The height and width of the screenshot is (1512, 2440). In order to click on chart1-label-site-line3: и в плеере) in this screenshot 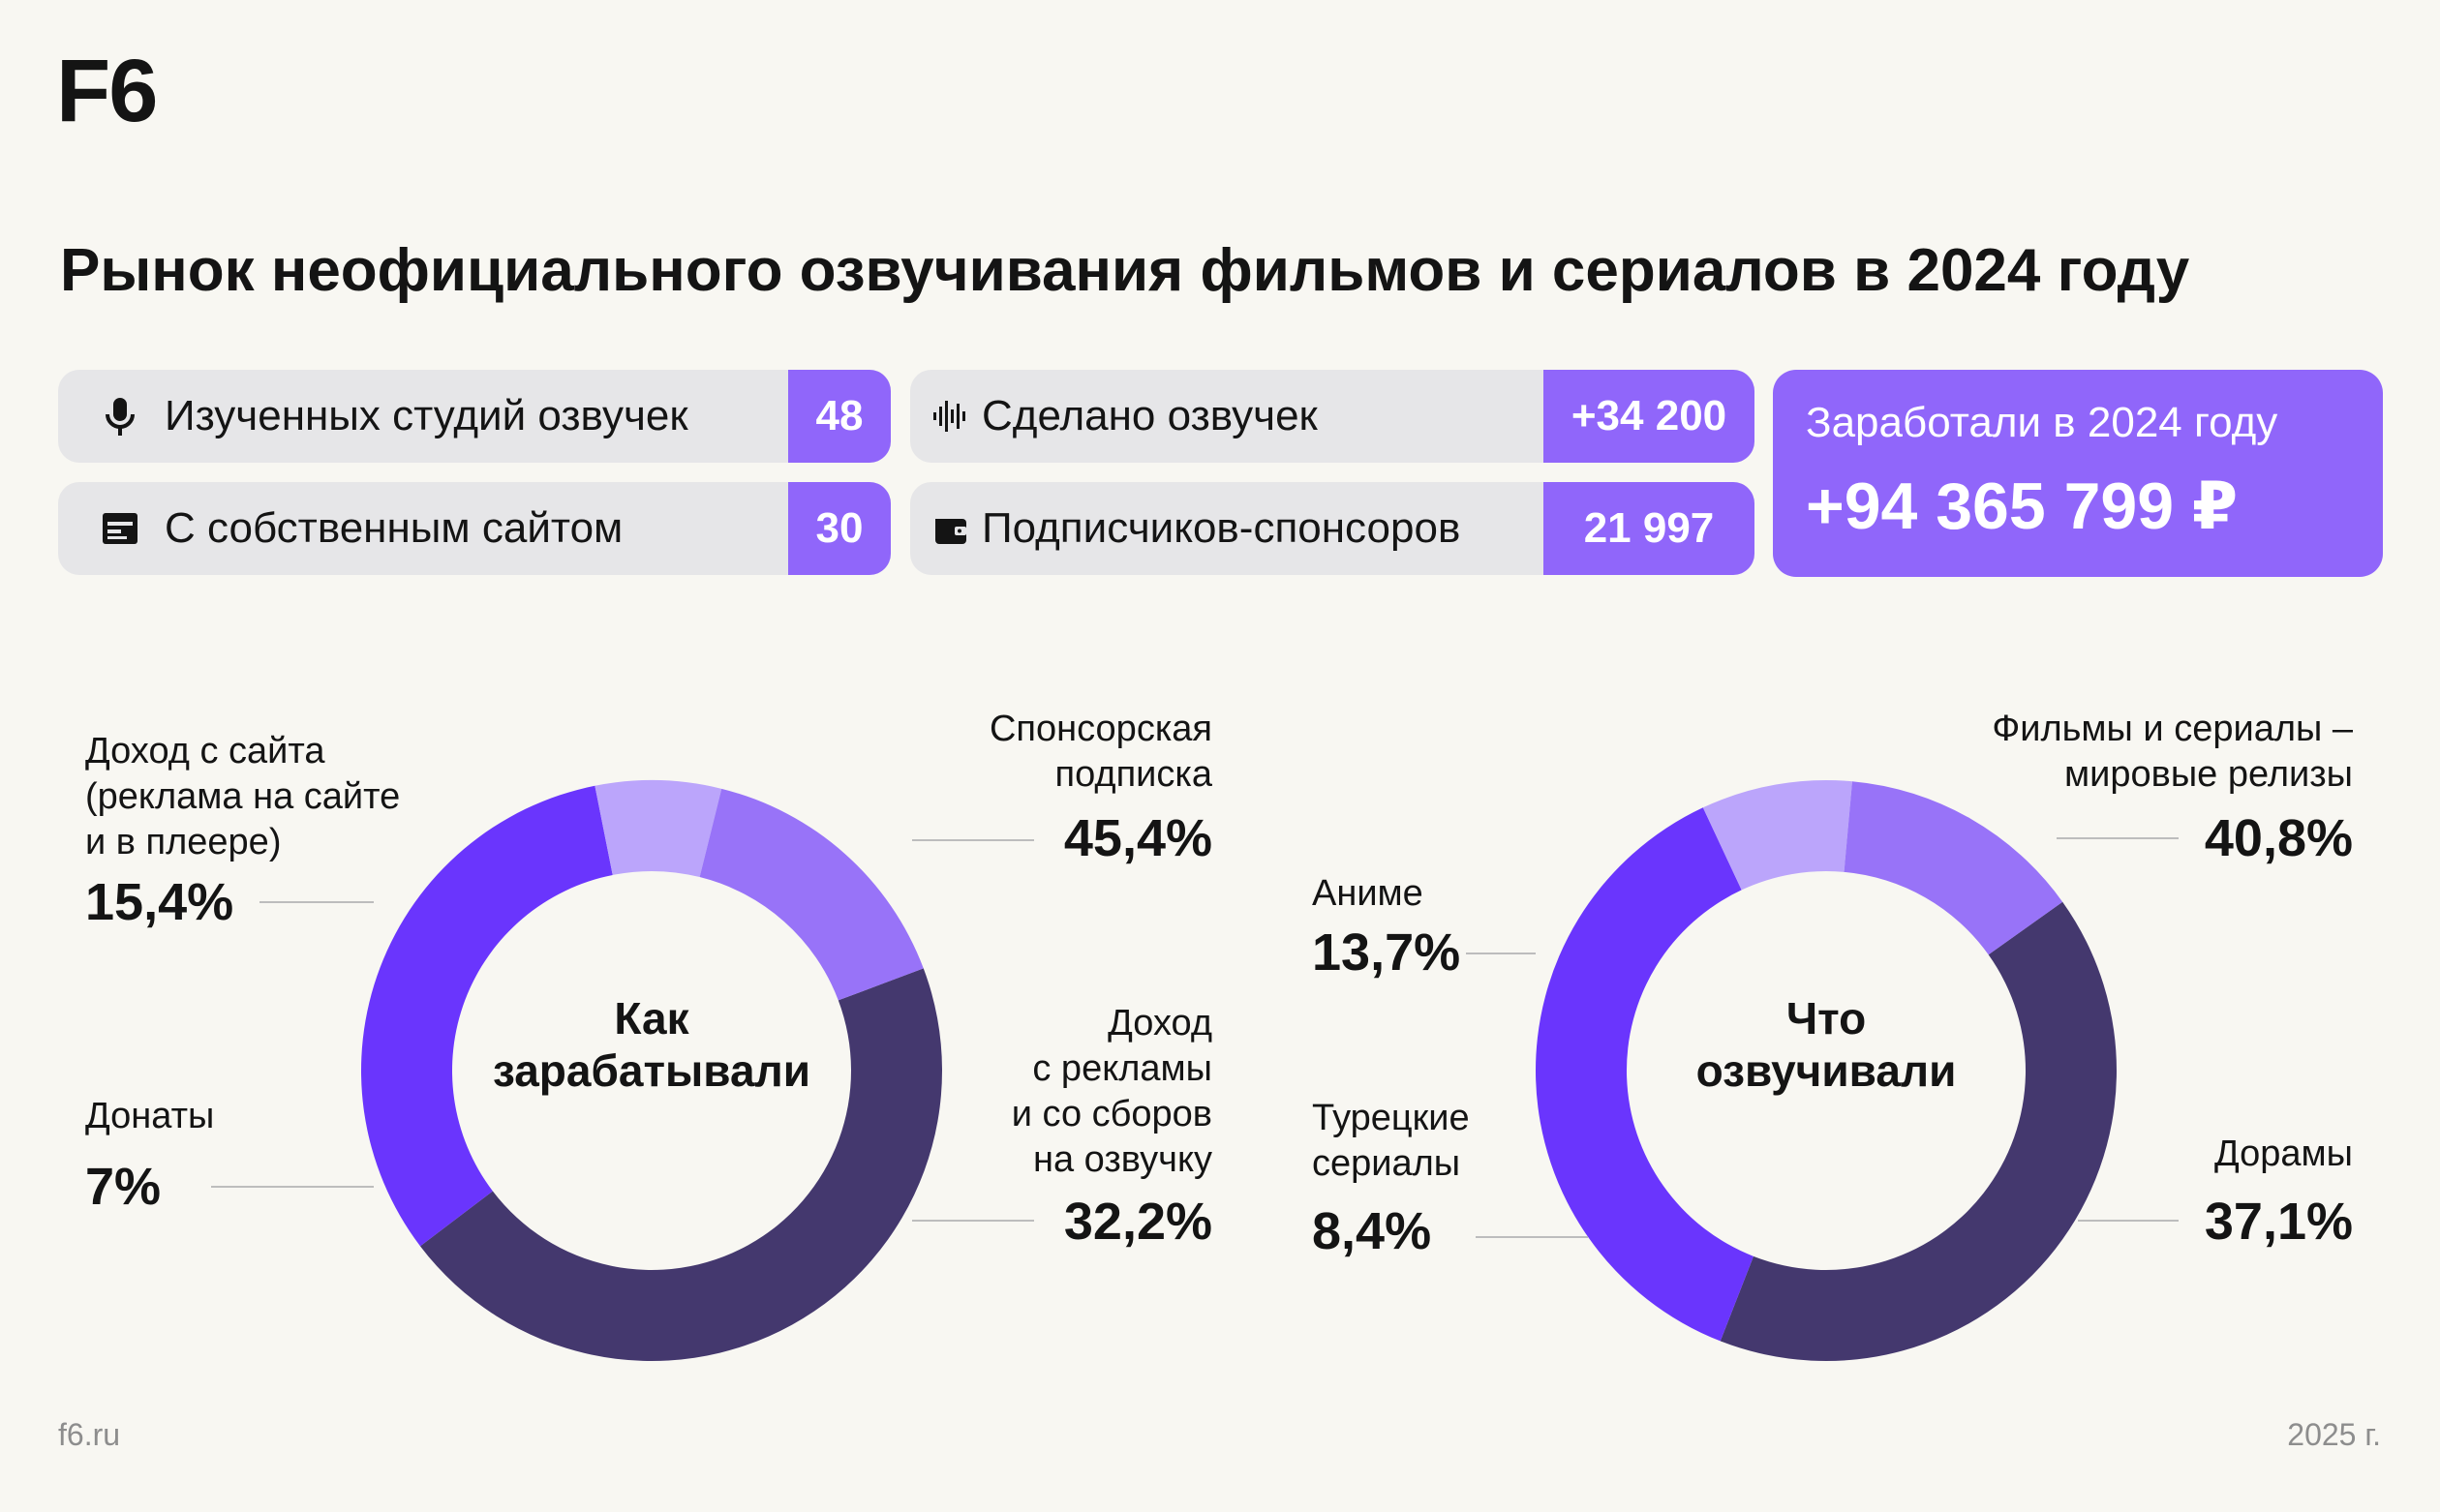, I will do `click(183, 842)`.